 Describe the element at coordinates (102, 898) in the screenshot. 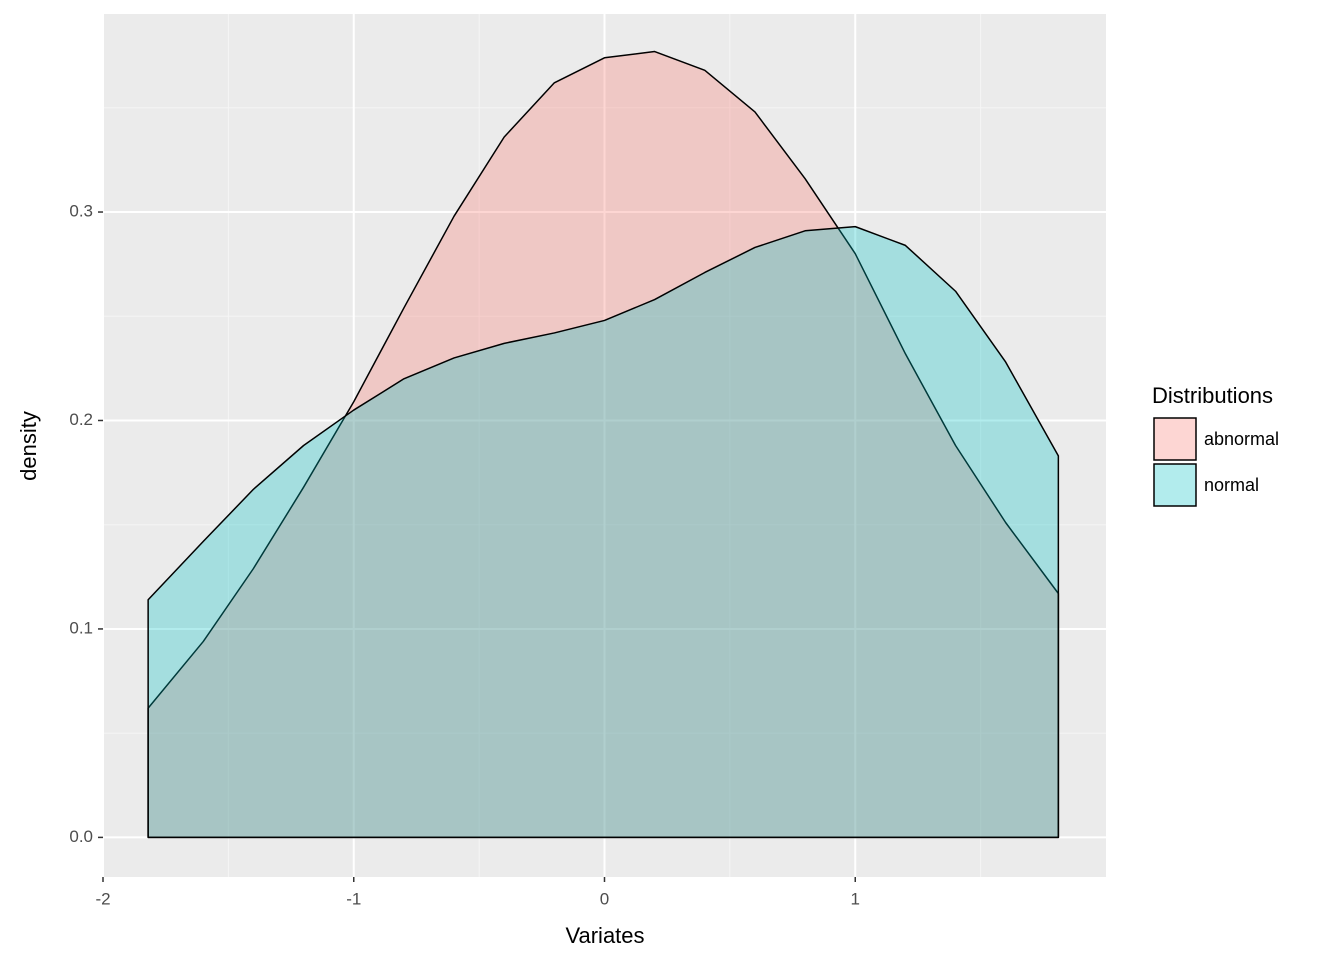

I see `x-tick-label: -2` at that location.